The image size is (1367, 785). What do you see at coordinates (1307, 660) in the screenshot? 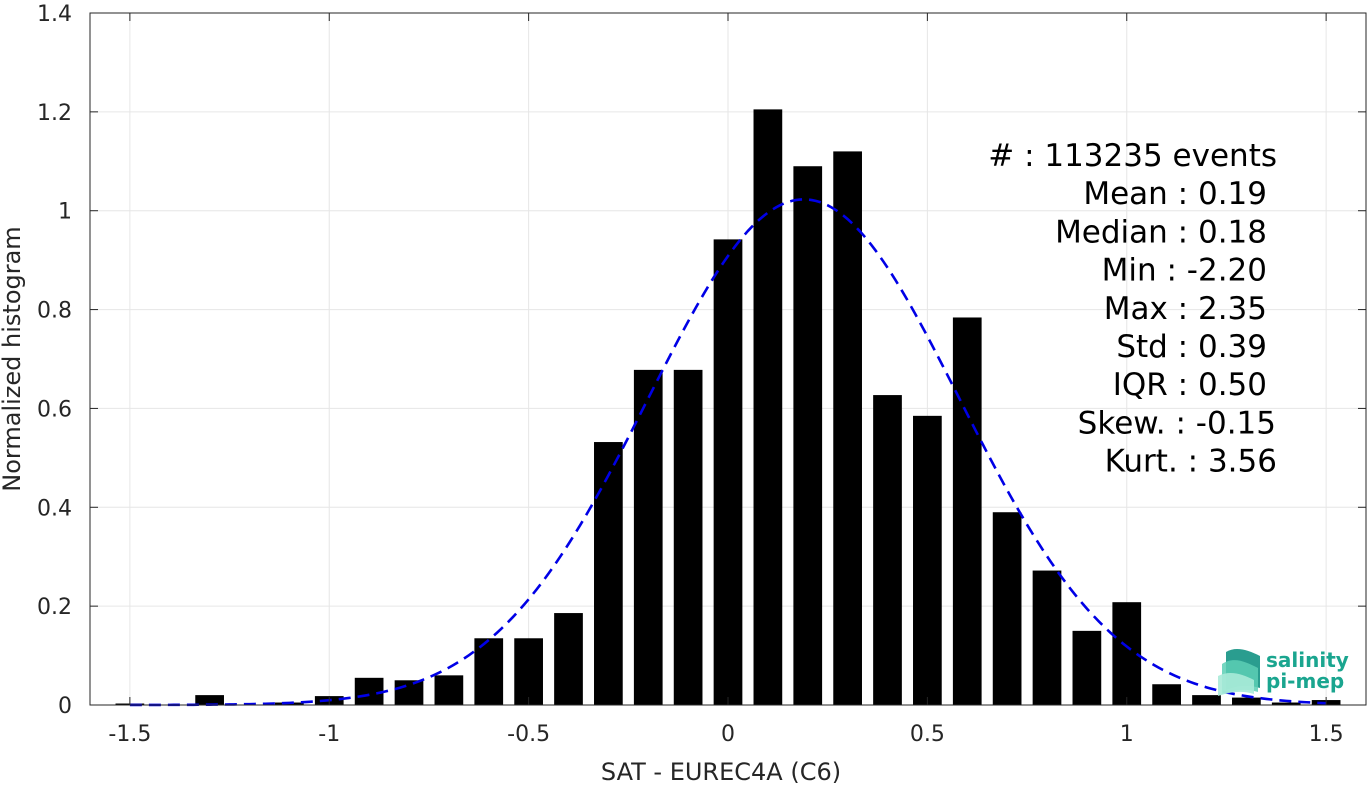
I see `logo-text-salinity: salinity` at bounding box center [1307, 660].